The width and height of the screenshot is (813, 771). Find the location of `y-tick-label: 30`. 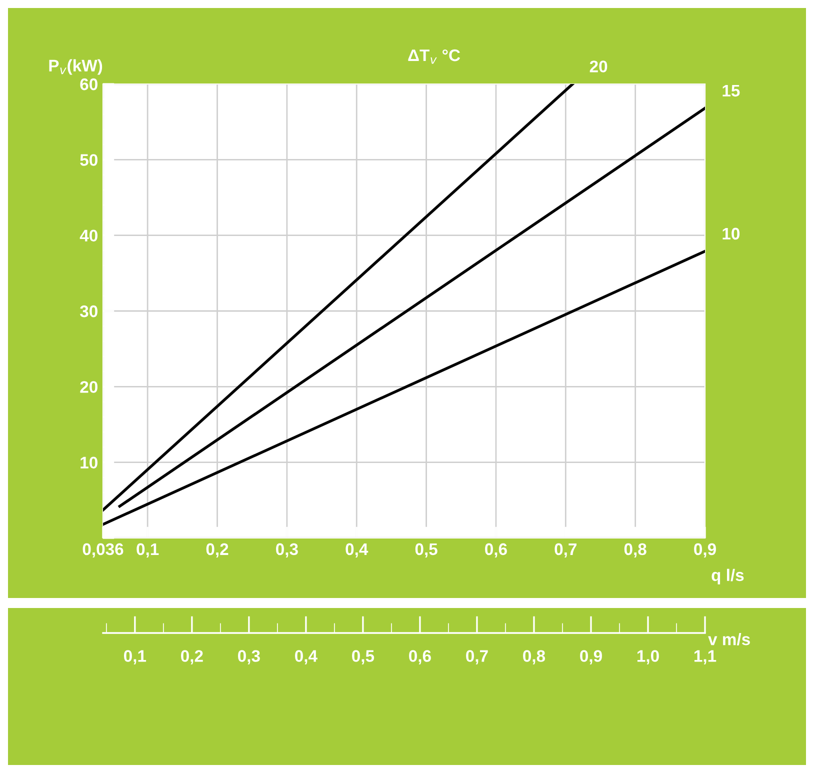

y-tick-label: 30 is located at coordinates (89, 311).